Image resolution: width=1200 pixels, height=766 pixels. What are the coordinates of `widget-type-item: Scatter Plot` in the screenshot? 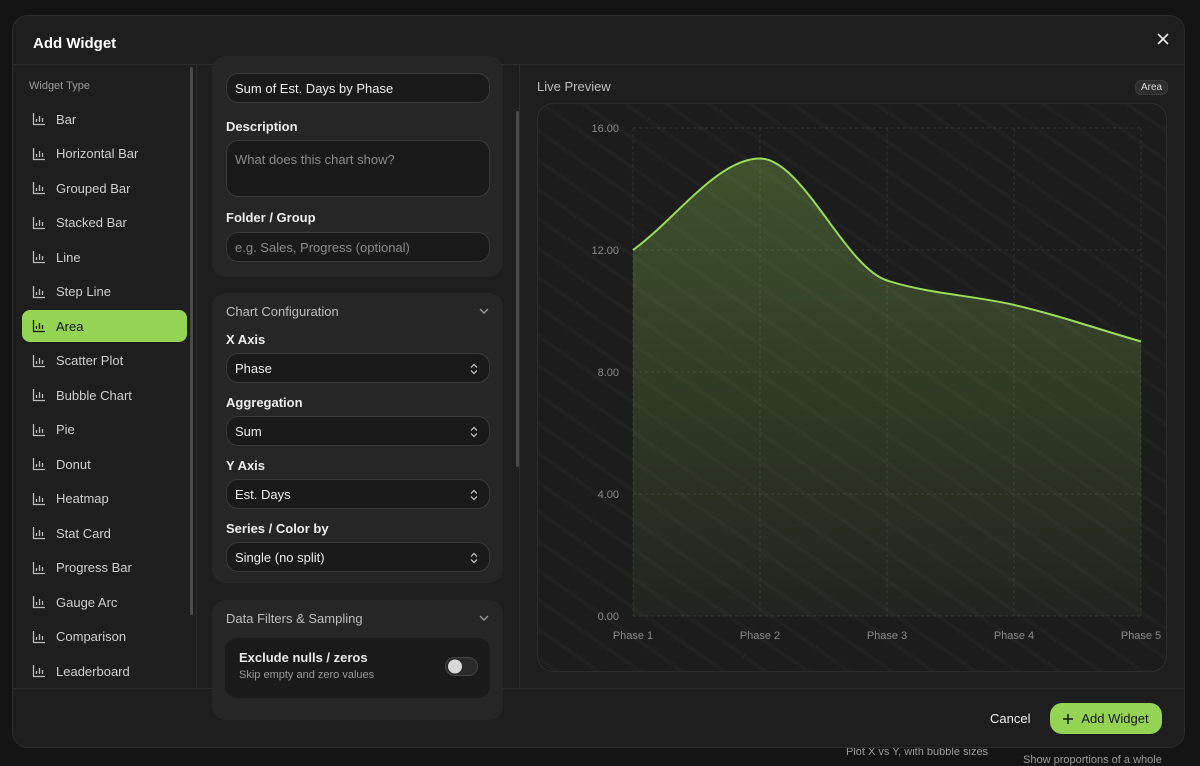 It's located at (104, 361).